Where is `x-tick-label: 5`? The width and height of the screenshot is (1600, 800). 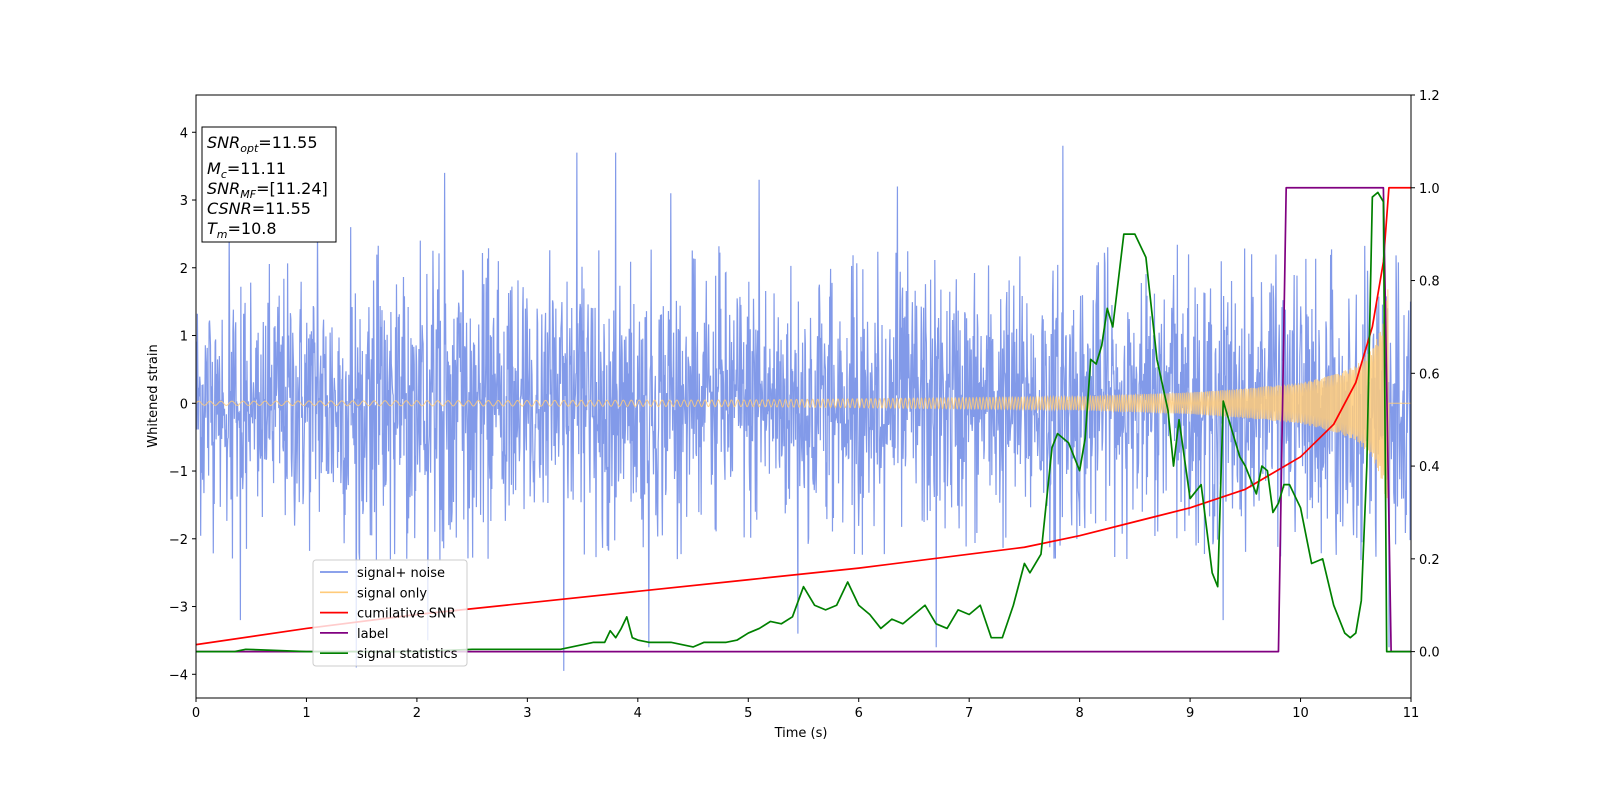 x-tick-label: 5 is located at coordinates (748, 713).